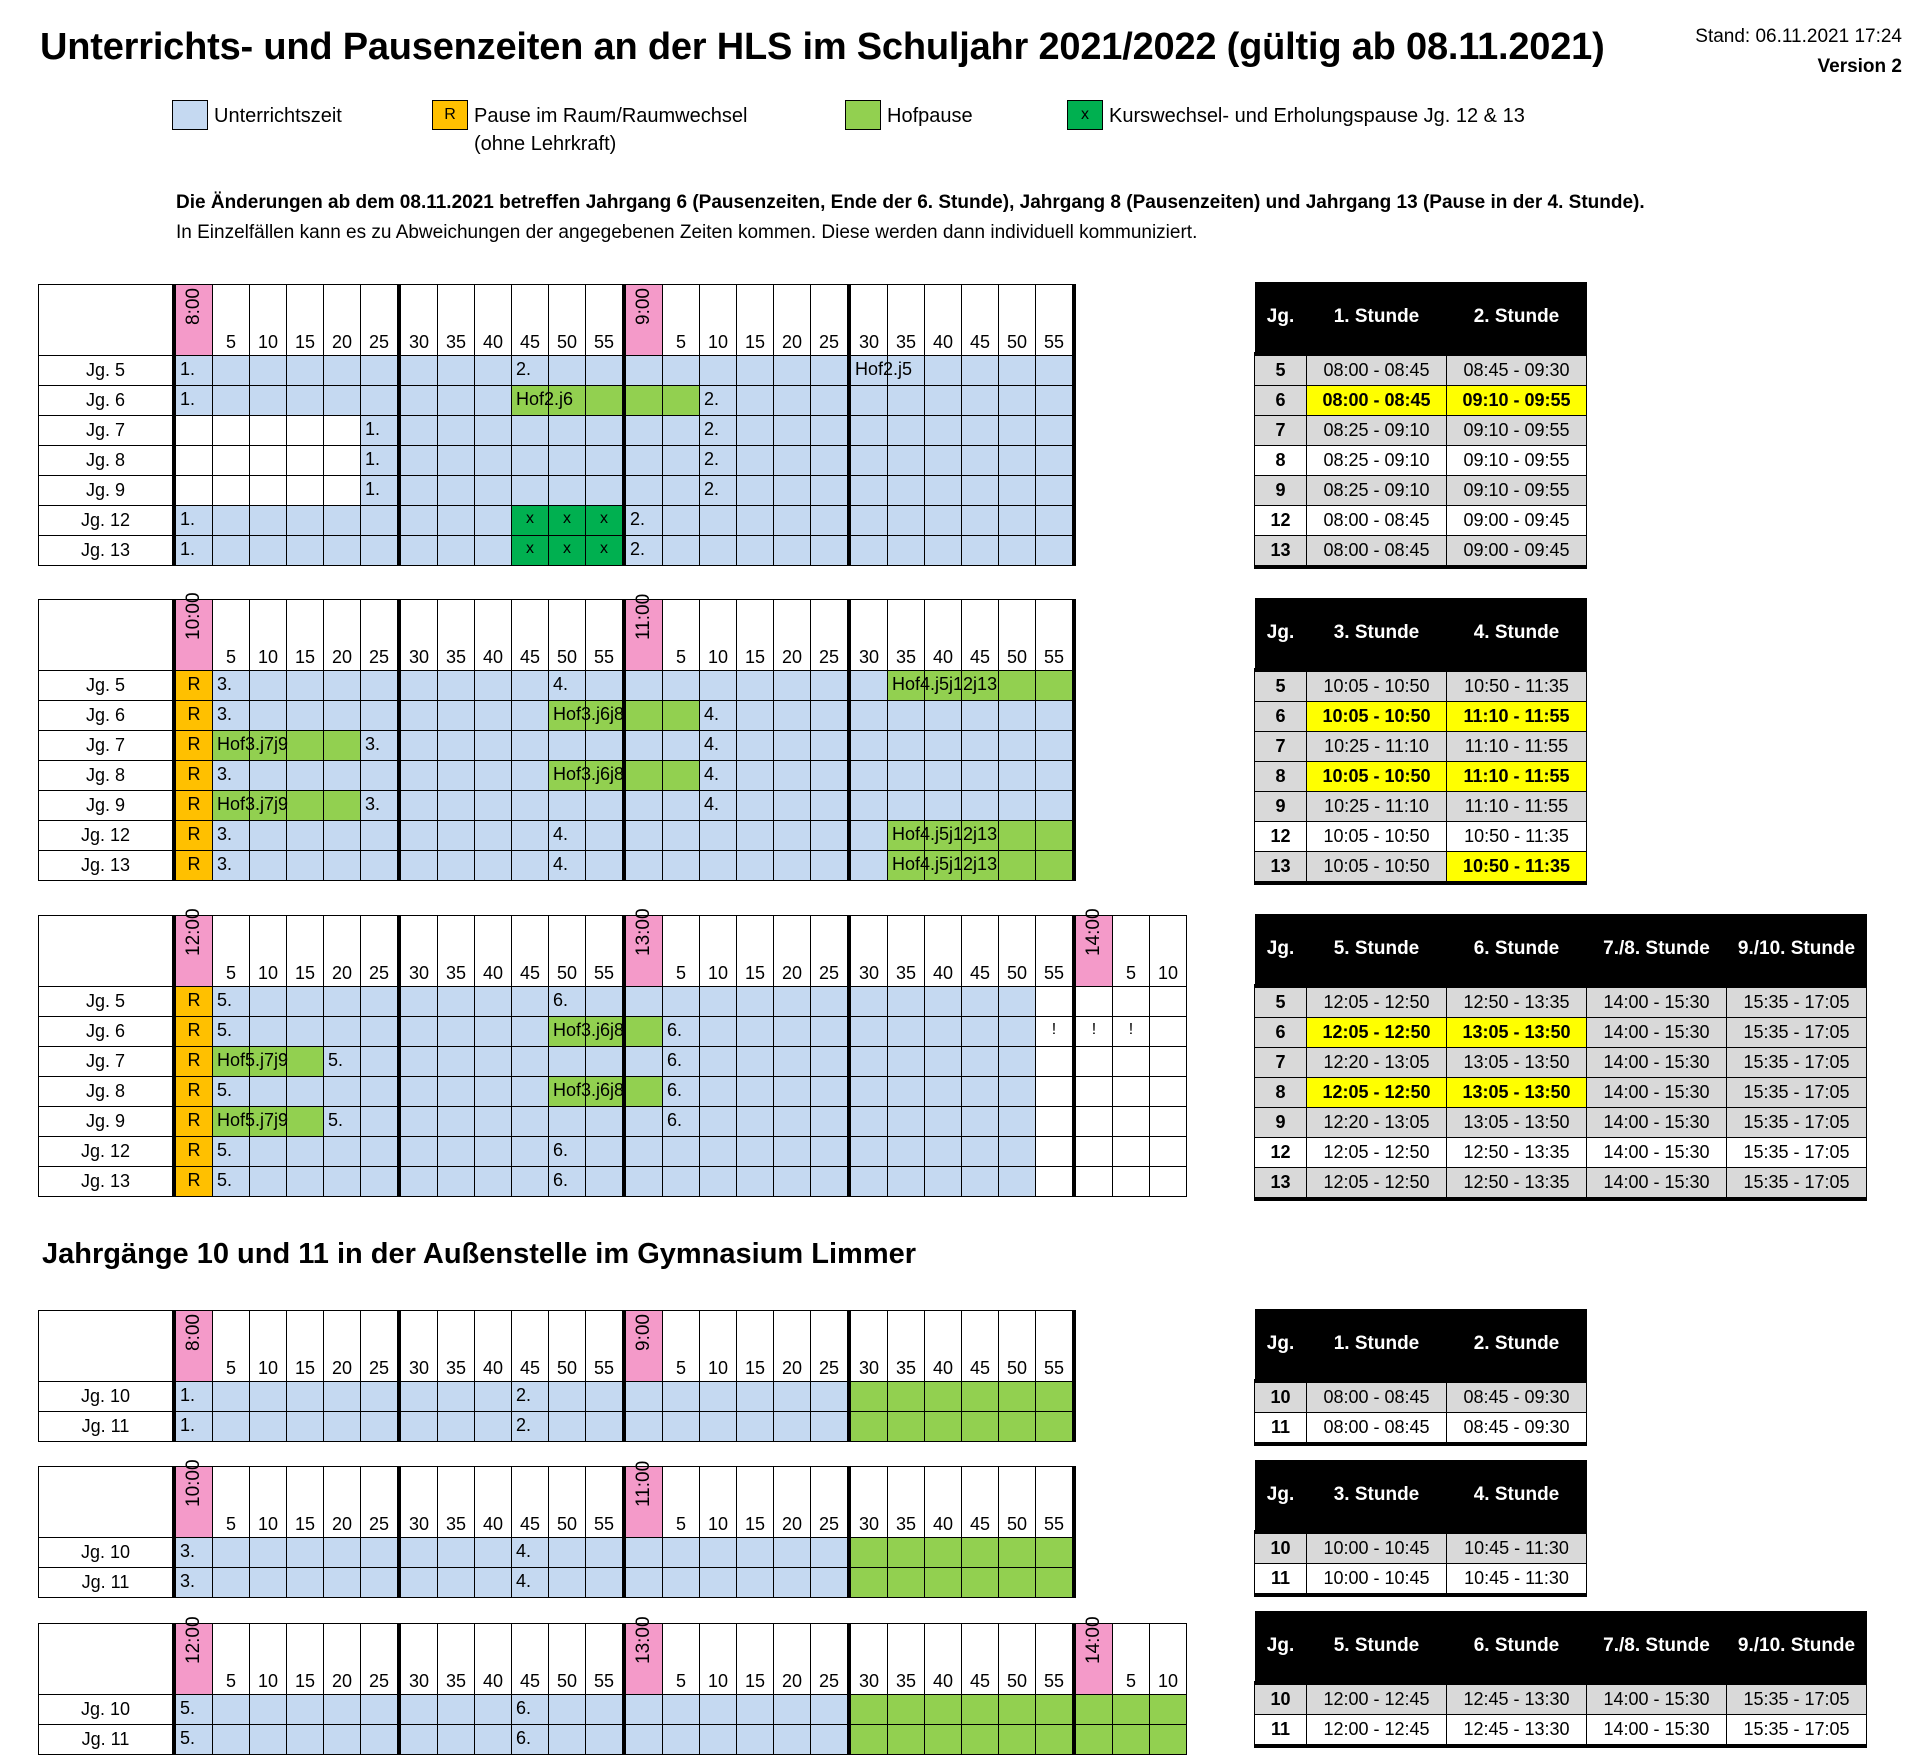 The width and height of the screenshot is (1922, 1755). Describe the element at coordinates (225, 864) in the screenshot. I see `slot-mark: 3.` at that location.